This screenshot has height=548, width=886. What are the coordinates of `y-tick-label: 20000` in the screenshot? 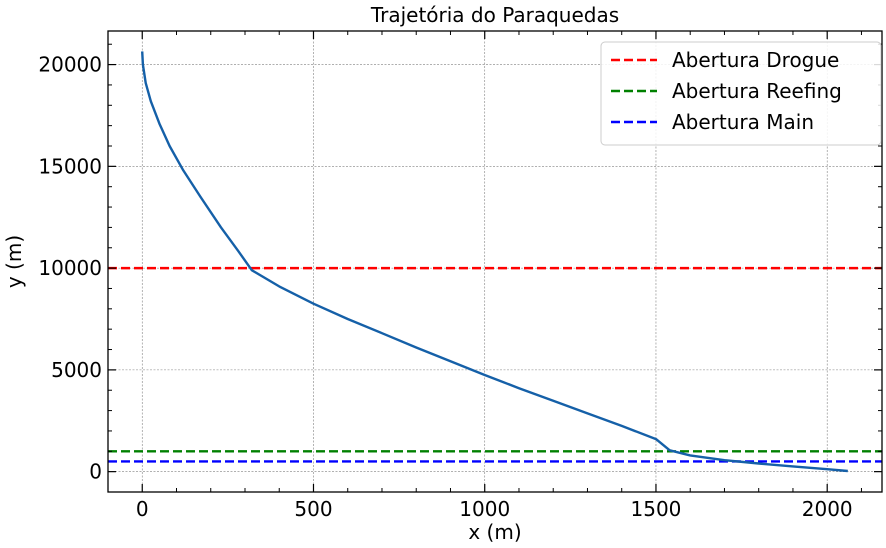 It's located at (70, 65).